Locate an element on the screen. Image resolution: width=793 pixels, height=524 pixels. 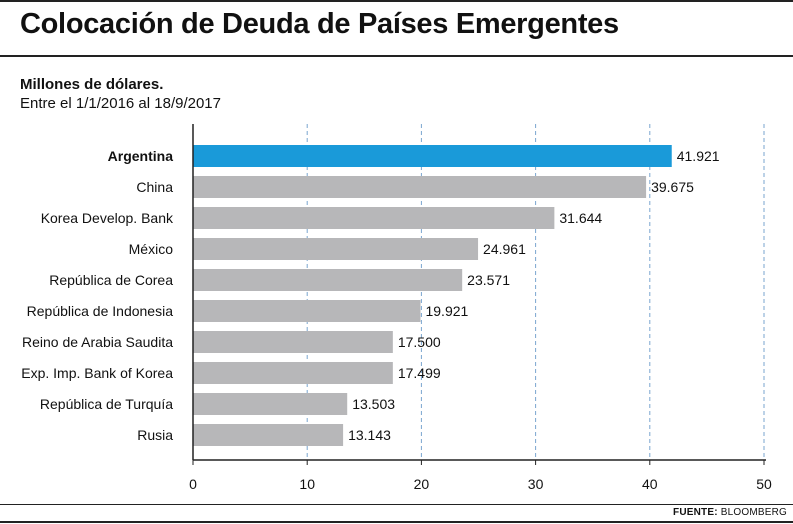
category-label-7: Exp. Imp. Bank of Korea is located at coordinates (97, 373).